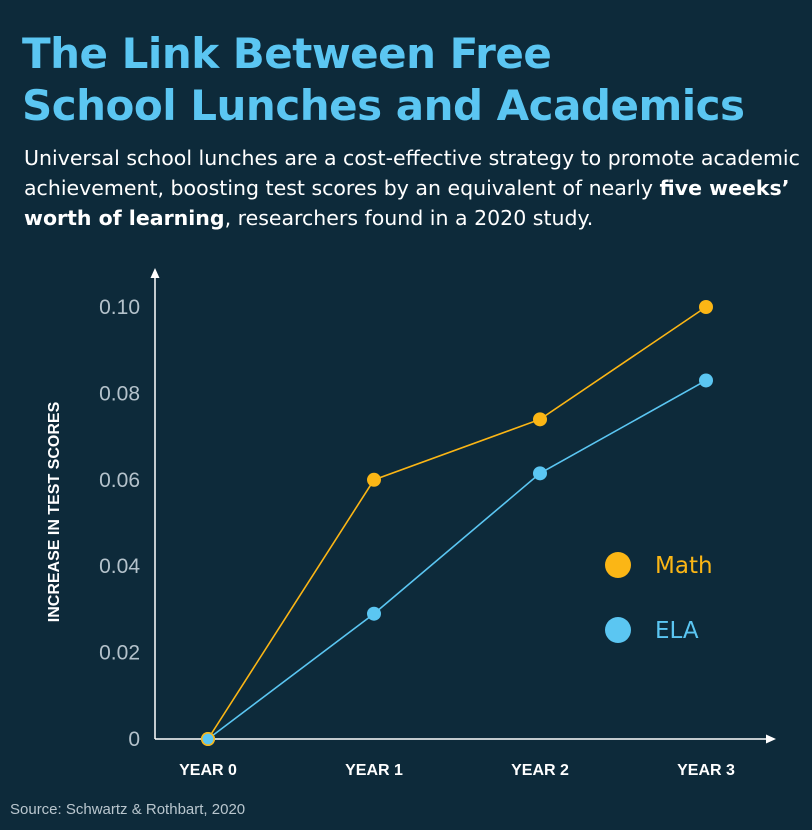 This screenshot has width=812, height=830. What do you see at coordinates (155, 503) in the screenshot?
I see `y-axis` at bounding box center [155, 503].